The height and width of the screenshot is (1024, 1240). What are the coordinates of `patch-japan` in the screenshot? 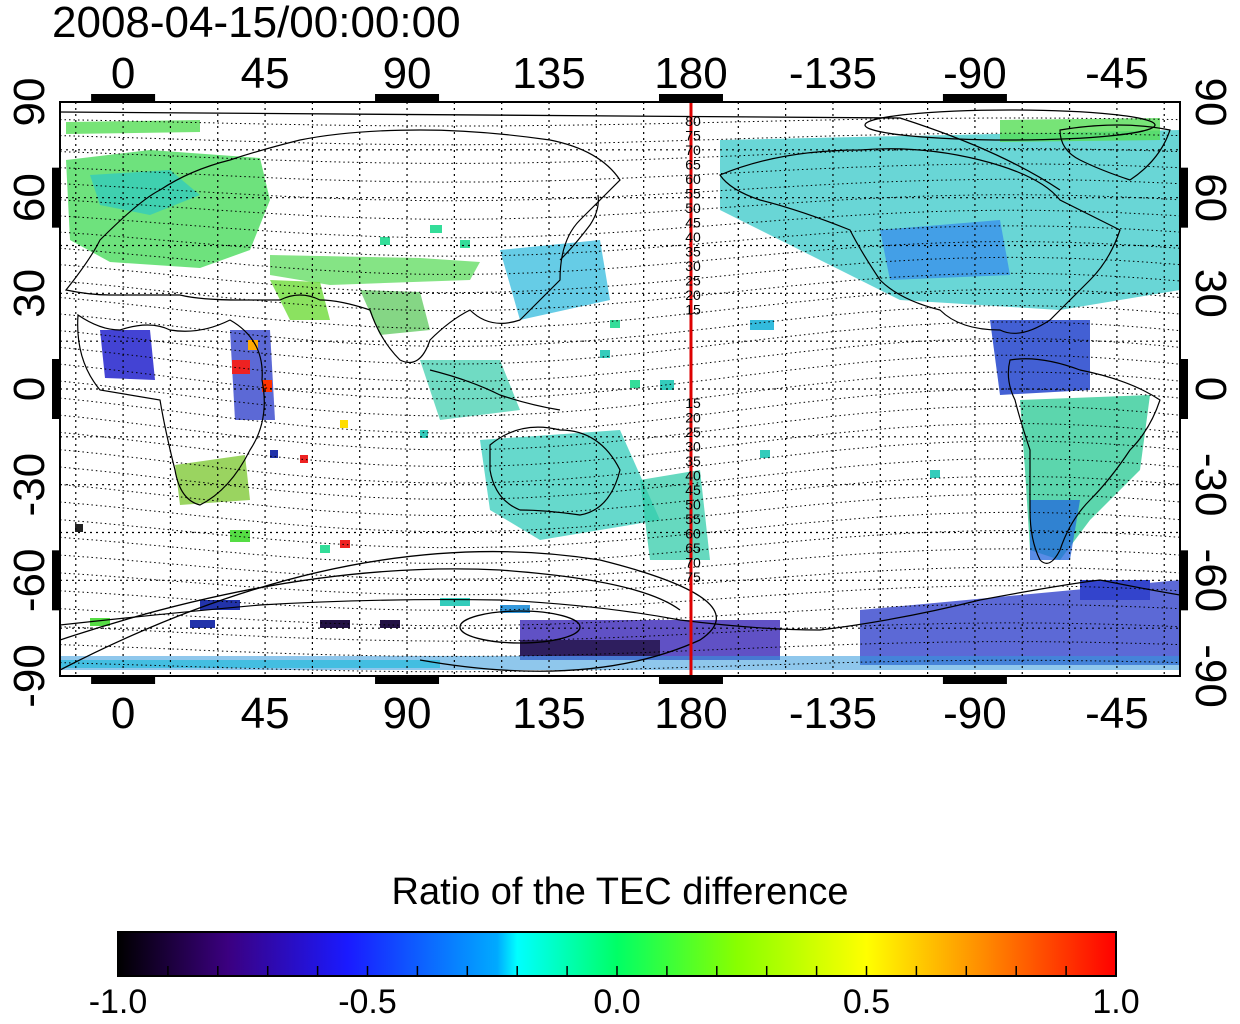 It's located at (555, 280).